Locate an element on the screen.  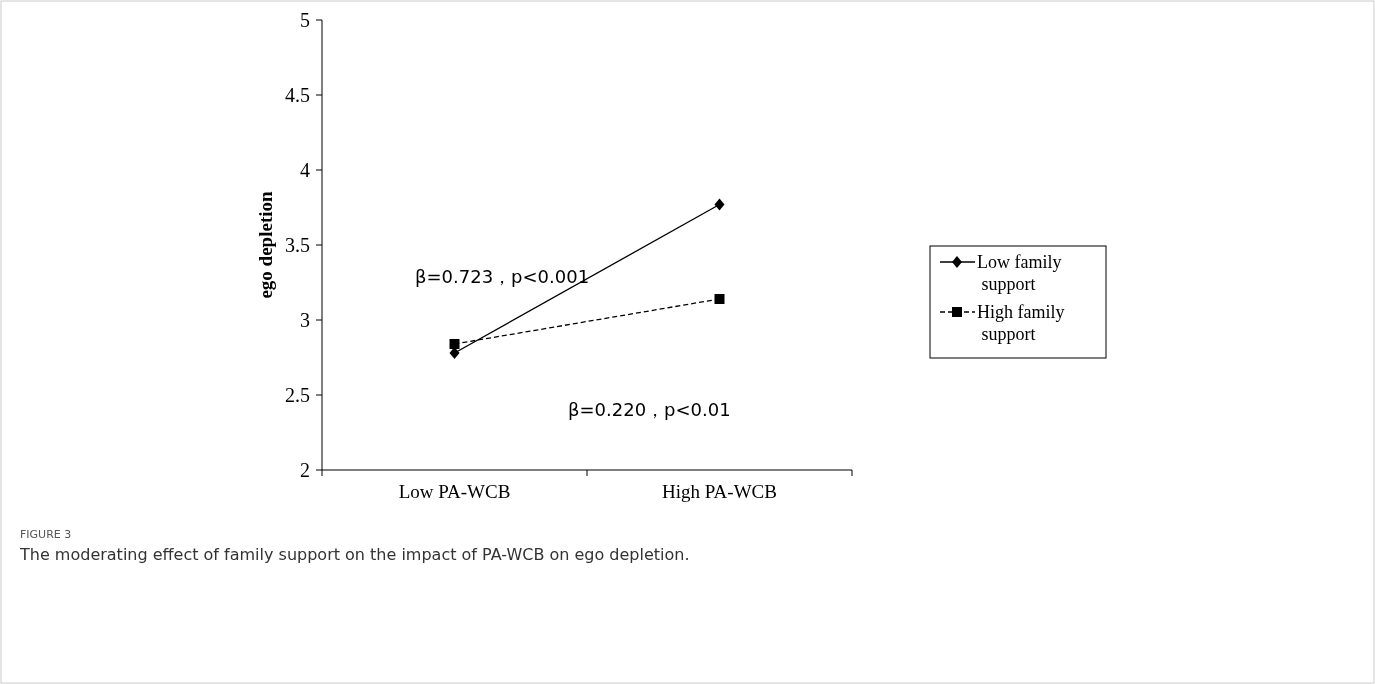
y-tick-label: 3.5 is located at coordinates (297, 245).